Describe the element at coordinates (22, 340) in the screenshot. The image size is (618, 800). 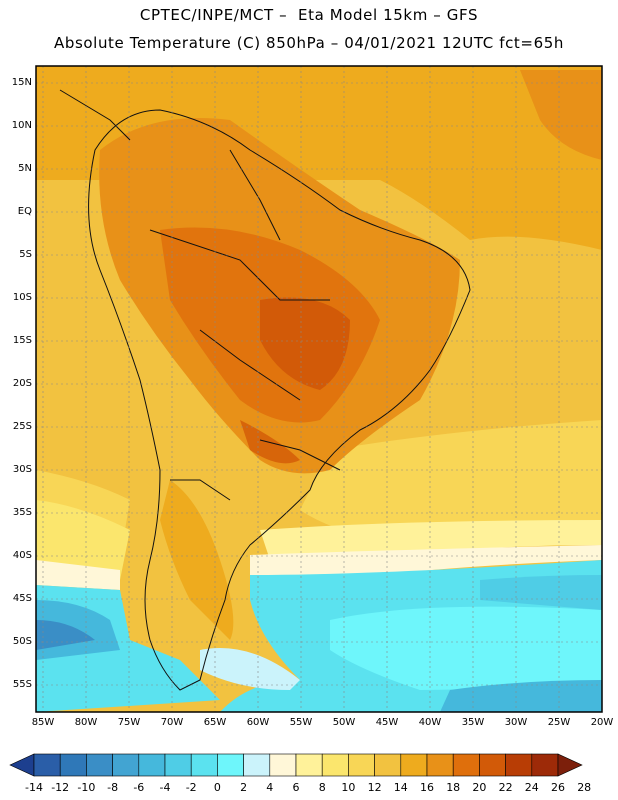
I see `lat-tick-label: 15S` at that location.